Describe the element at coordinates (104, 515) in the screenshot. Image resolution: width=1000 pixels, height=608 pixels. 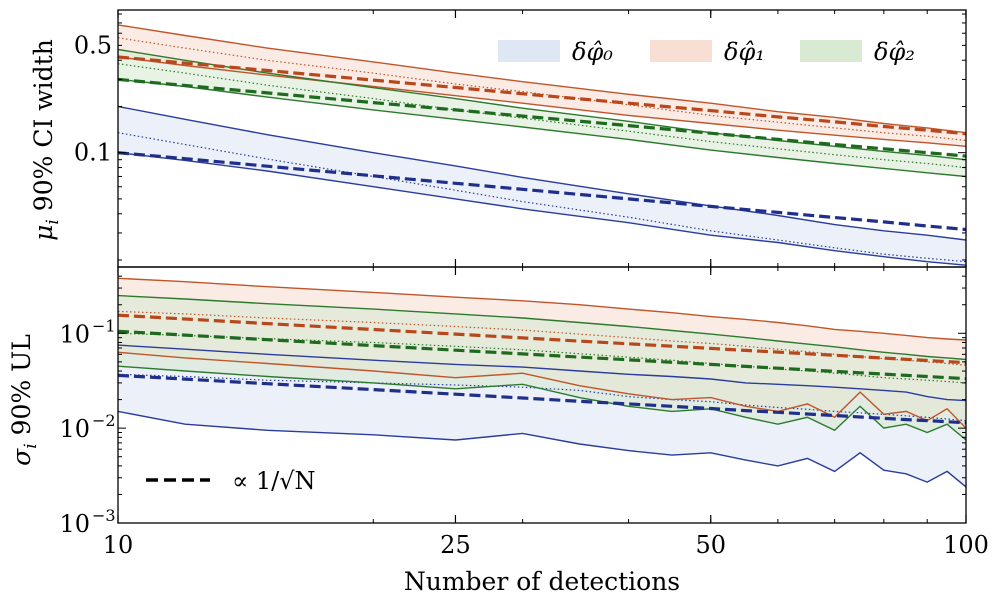
I see `y-tick-exponent: −3` at that location.